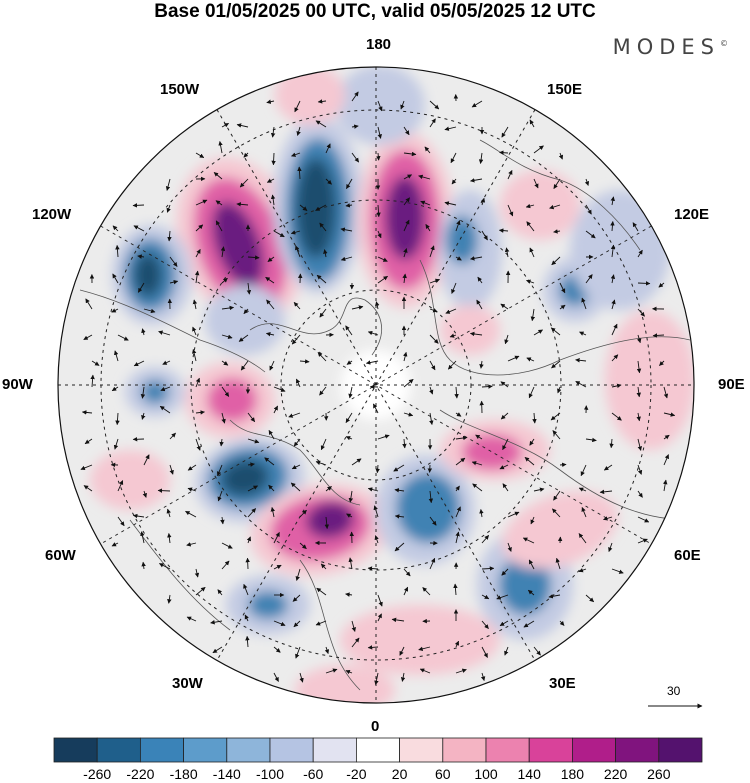  I want to click on colorbar-tick-label: 220, so click(615, 774).